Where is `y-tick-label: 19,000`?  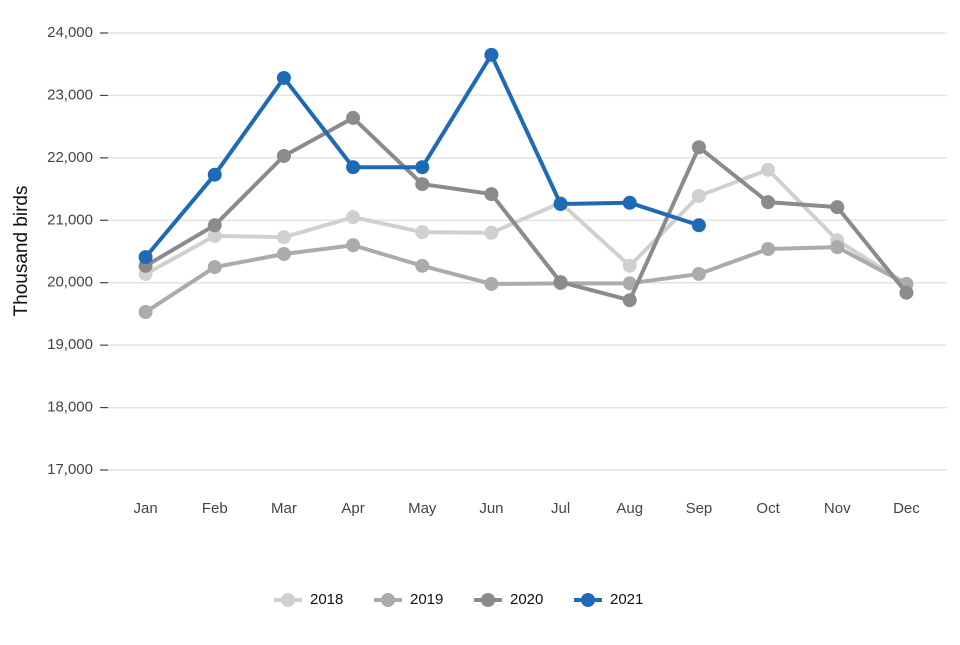 y-tick-label: 19,000 is located at coordinates (70, 344).